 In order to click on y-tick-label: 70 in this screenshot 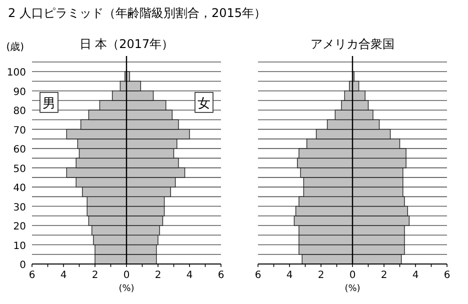, I will do `click(19, 130)`.